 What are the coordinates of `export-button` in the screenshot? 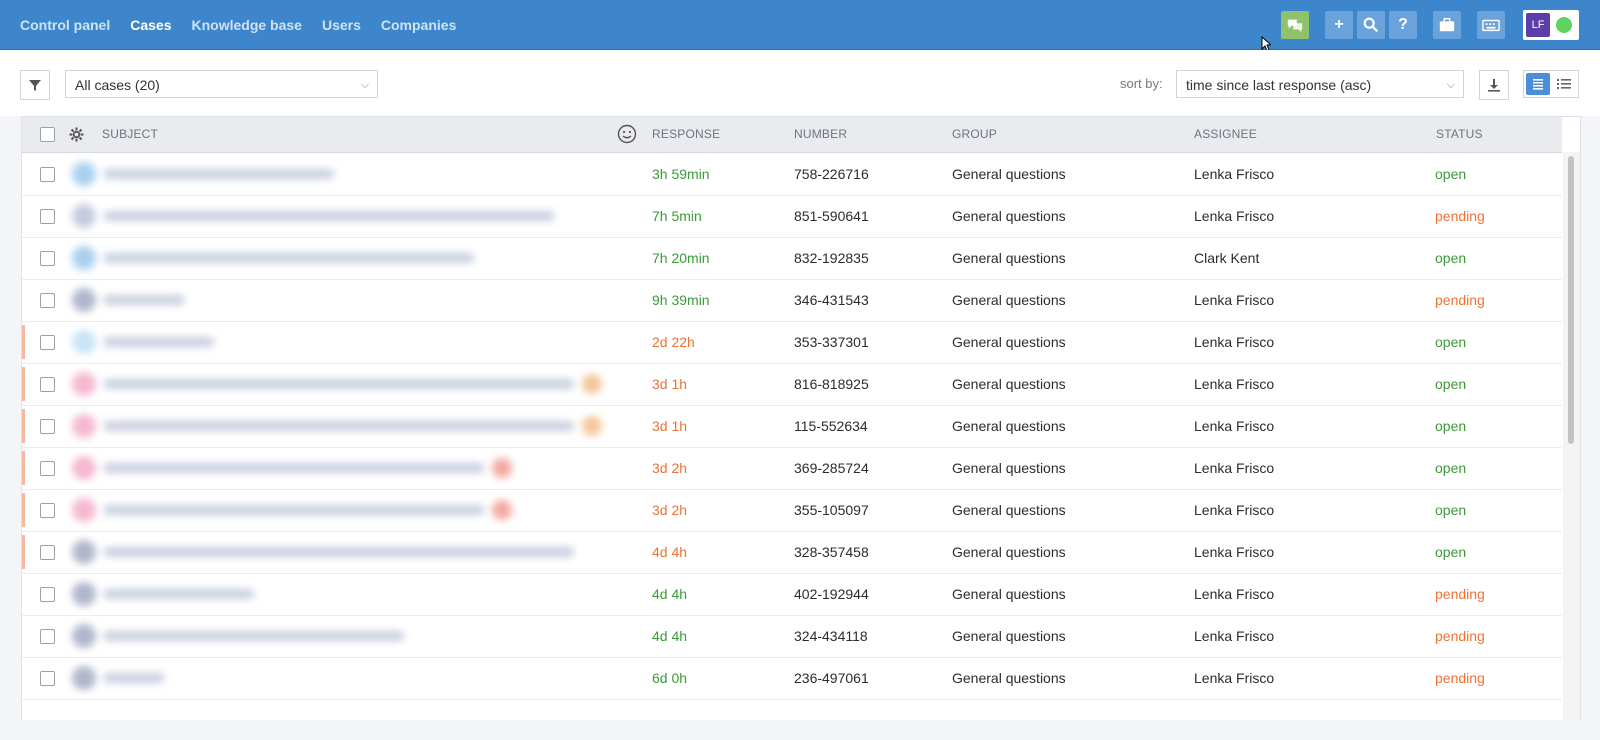 It's located at (1494, 85).